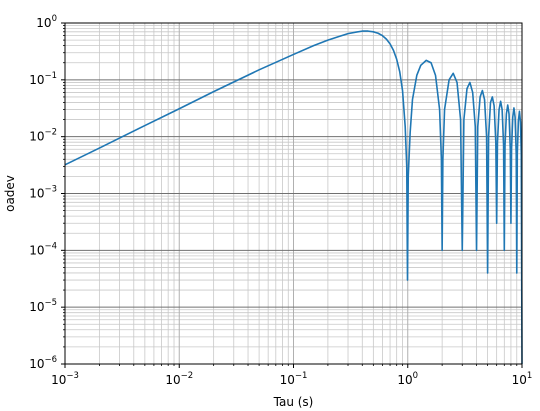  I want to click on y-tick-label: 10⁻³, so click(43, 193).